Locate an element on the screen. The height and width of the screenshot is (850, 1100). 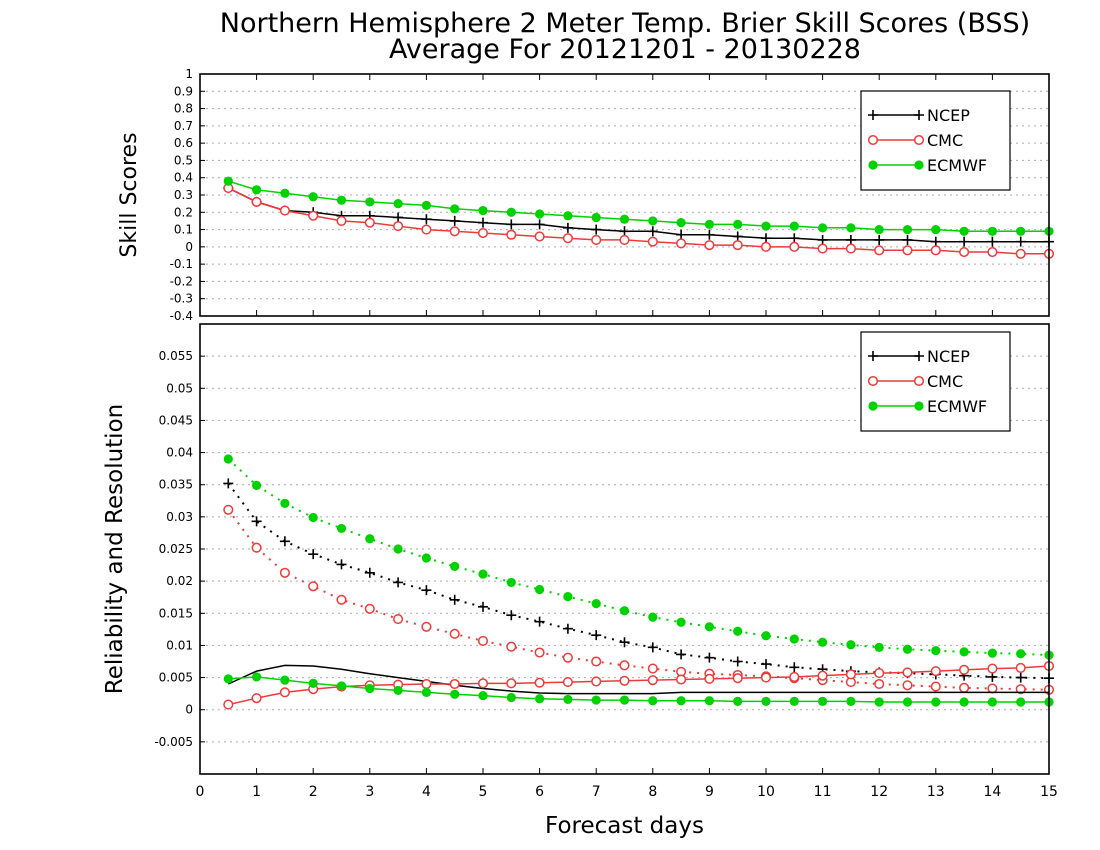
y-tick-label: 0.7 is located at coordinates (183, 126).